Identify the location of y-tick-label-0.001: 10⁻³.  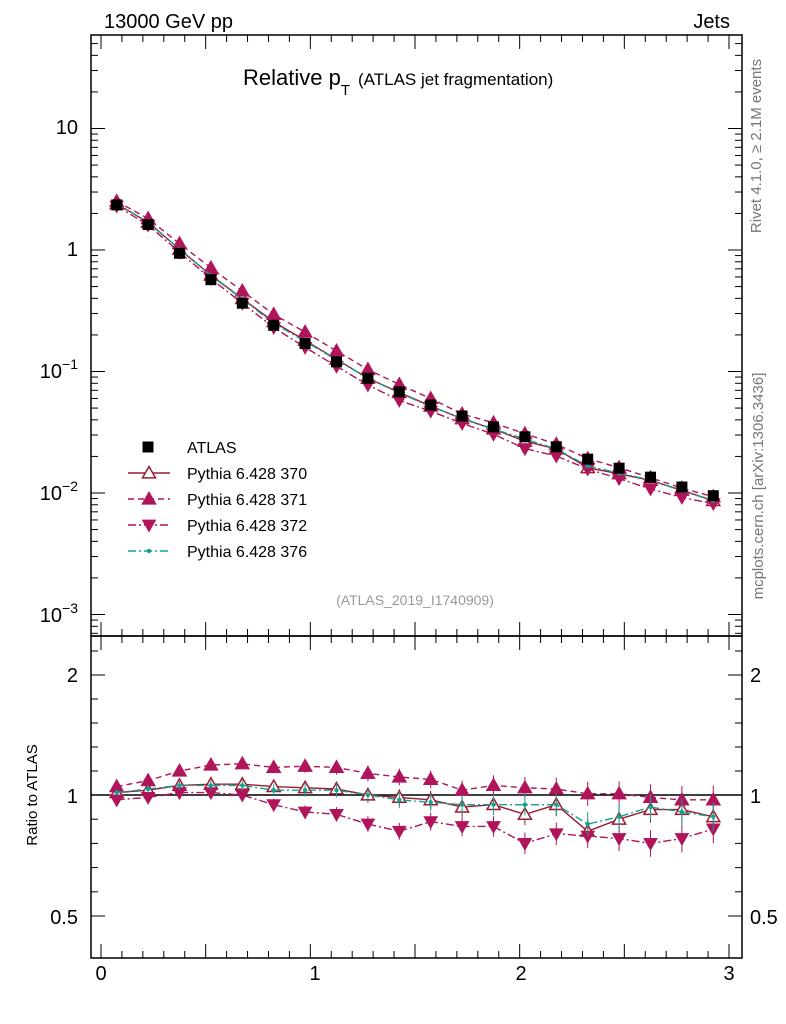
(59, 613).